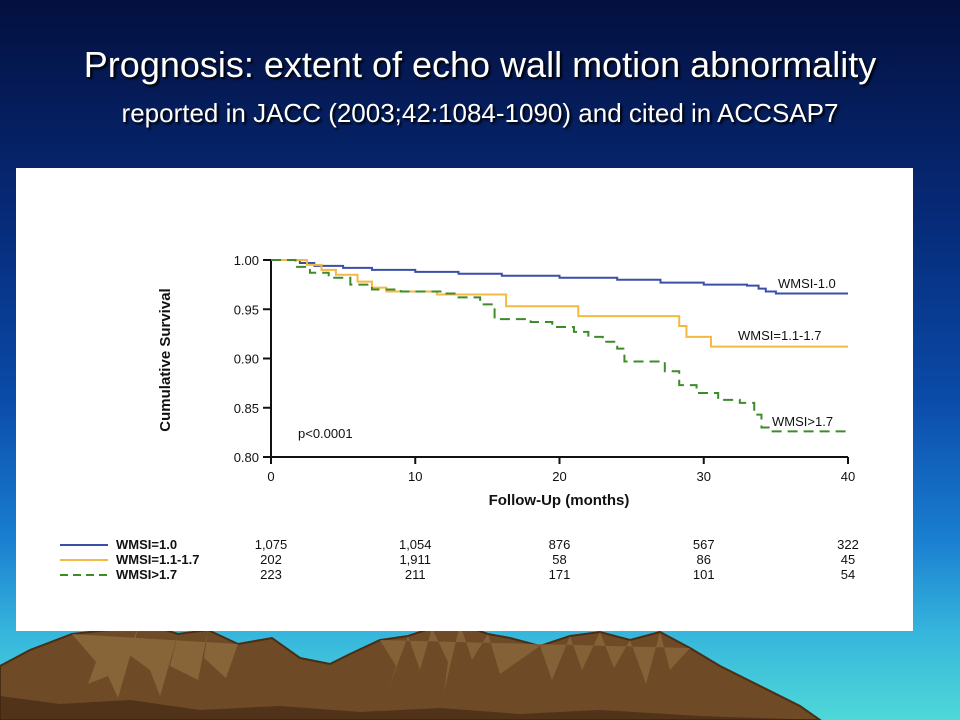 Image resolution: width=960 pixels, height=720 pixels. What do you see at coordinates (415, 544) in the screenshot?
I see `risk-table-cell: 1,054` at bounding box center [415, 544].